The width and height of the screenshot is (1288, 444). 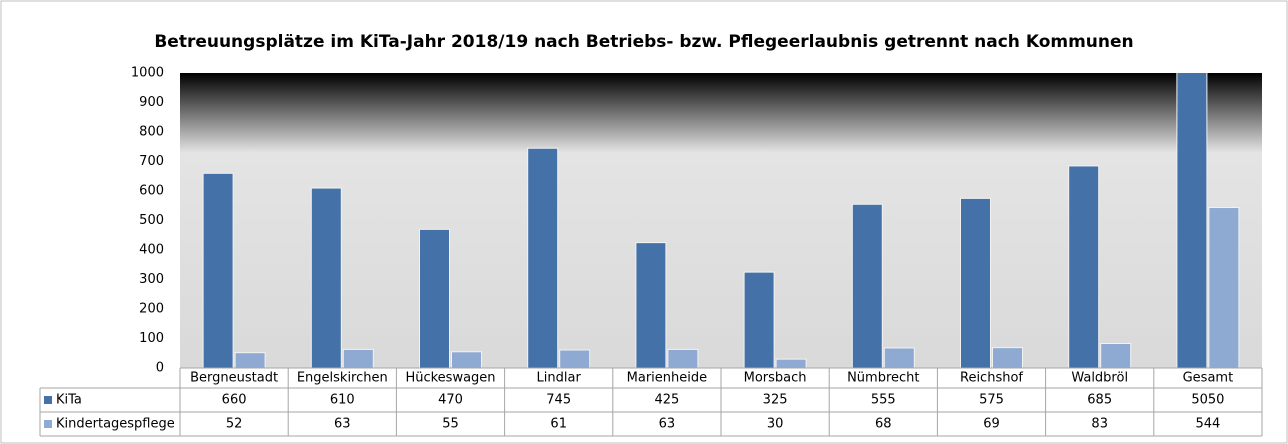 I want to click on y-tick-label: 200, so click(x=151, y=309).